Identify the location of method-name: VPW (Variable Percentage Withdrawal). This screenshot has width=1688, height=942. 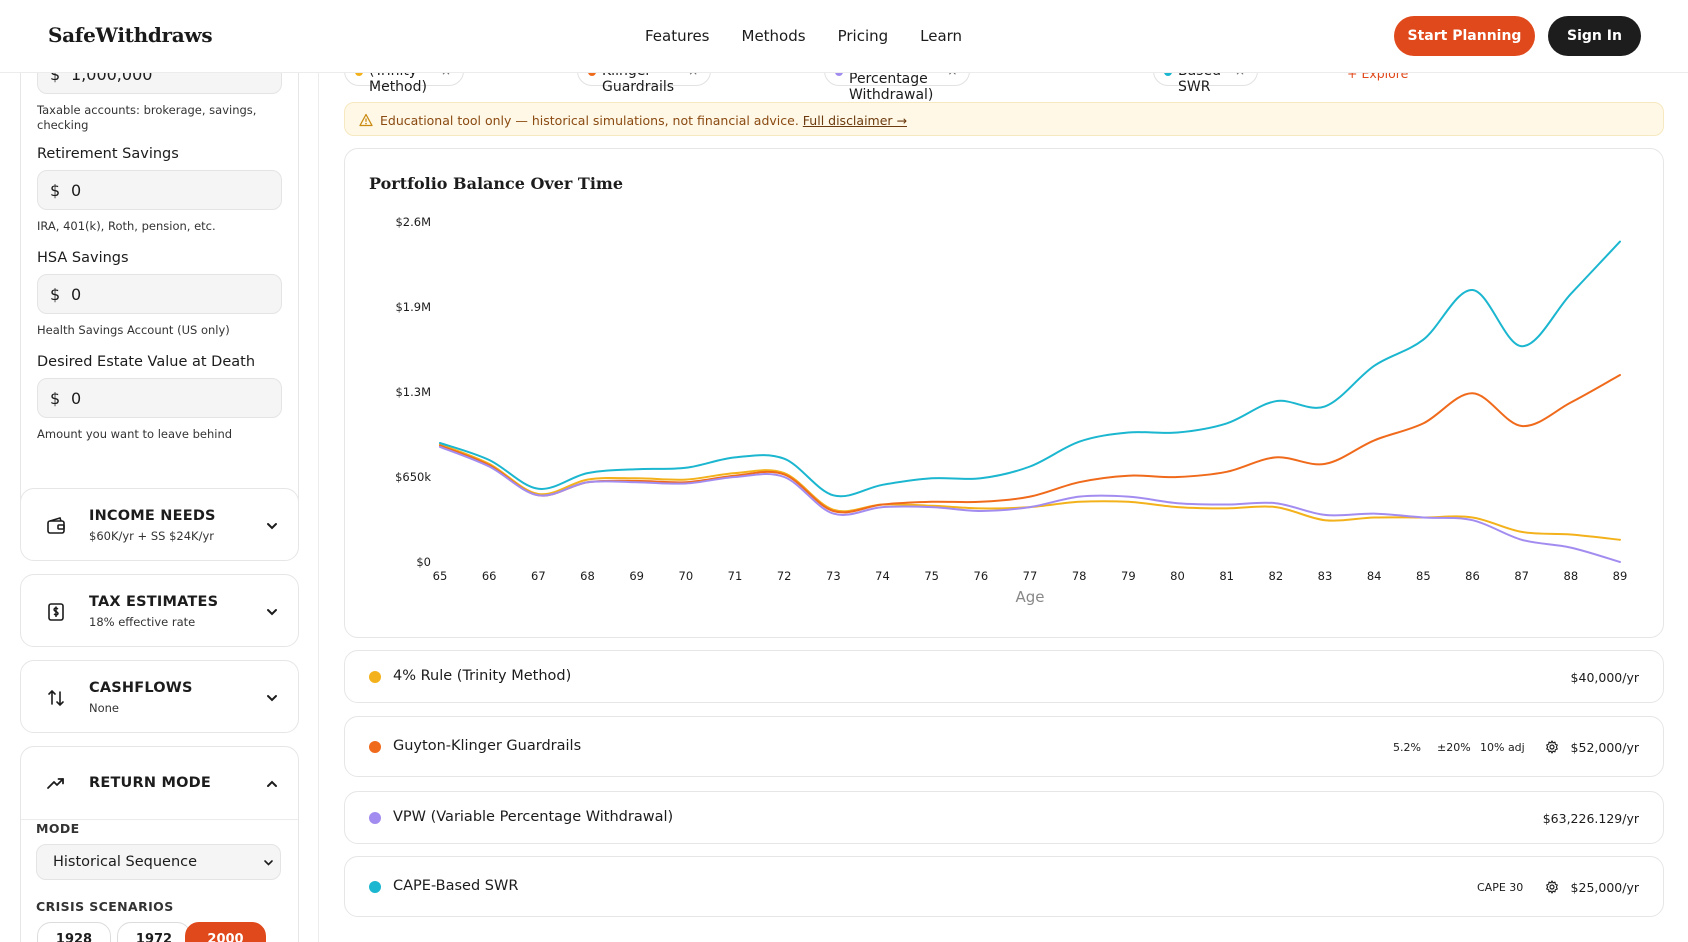
(533, 817).